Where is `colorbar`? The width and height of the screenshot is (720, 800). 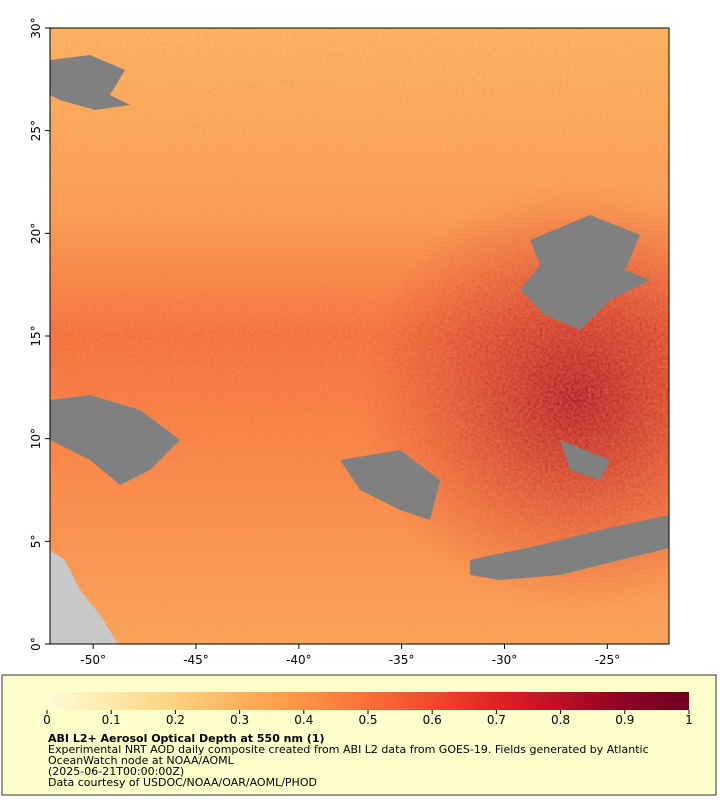
colorbar is located at coordinates (368, 701).